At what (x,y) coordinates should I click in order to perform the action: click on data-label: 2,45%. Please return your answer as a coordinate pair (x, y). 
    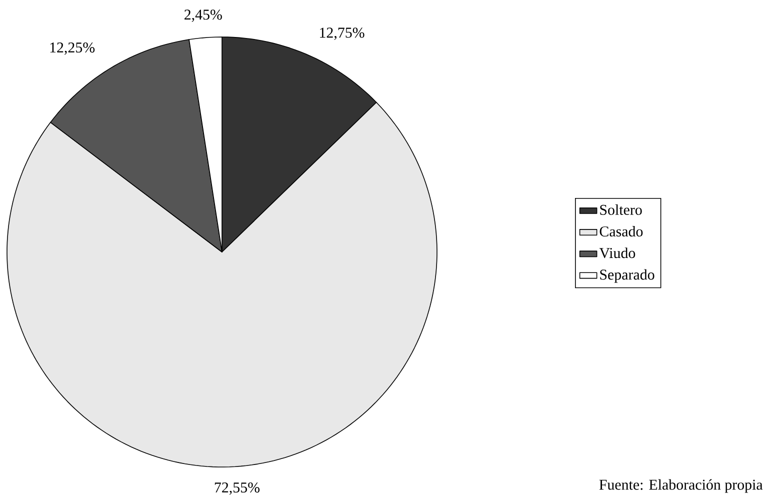
    Looking at the image, I should click on (203, 16).